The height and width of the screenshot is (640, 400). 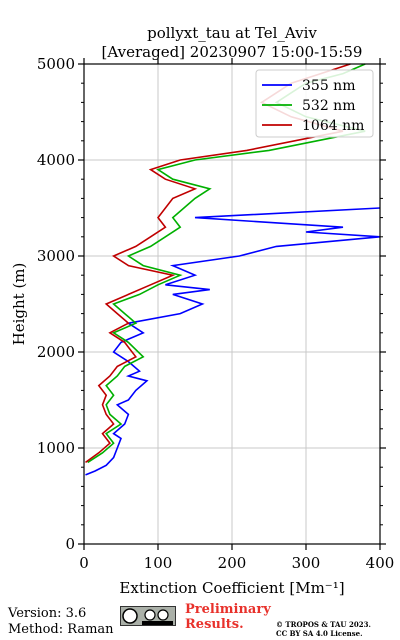 I want to click on legend: 355 nm 532 nm 1064 nm, so click(x=314, y=103).